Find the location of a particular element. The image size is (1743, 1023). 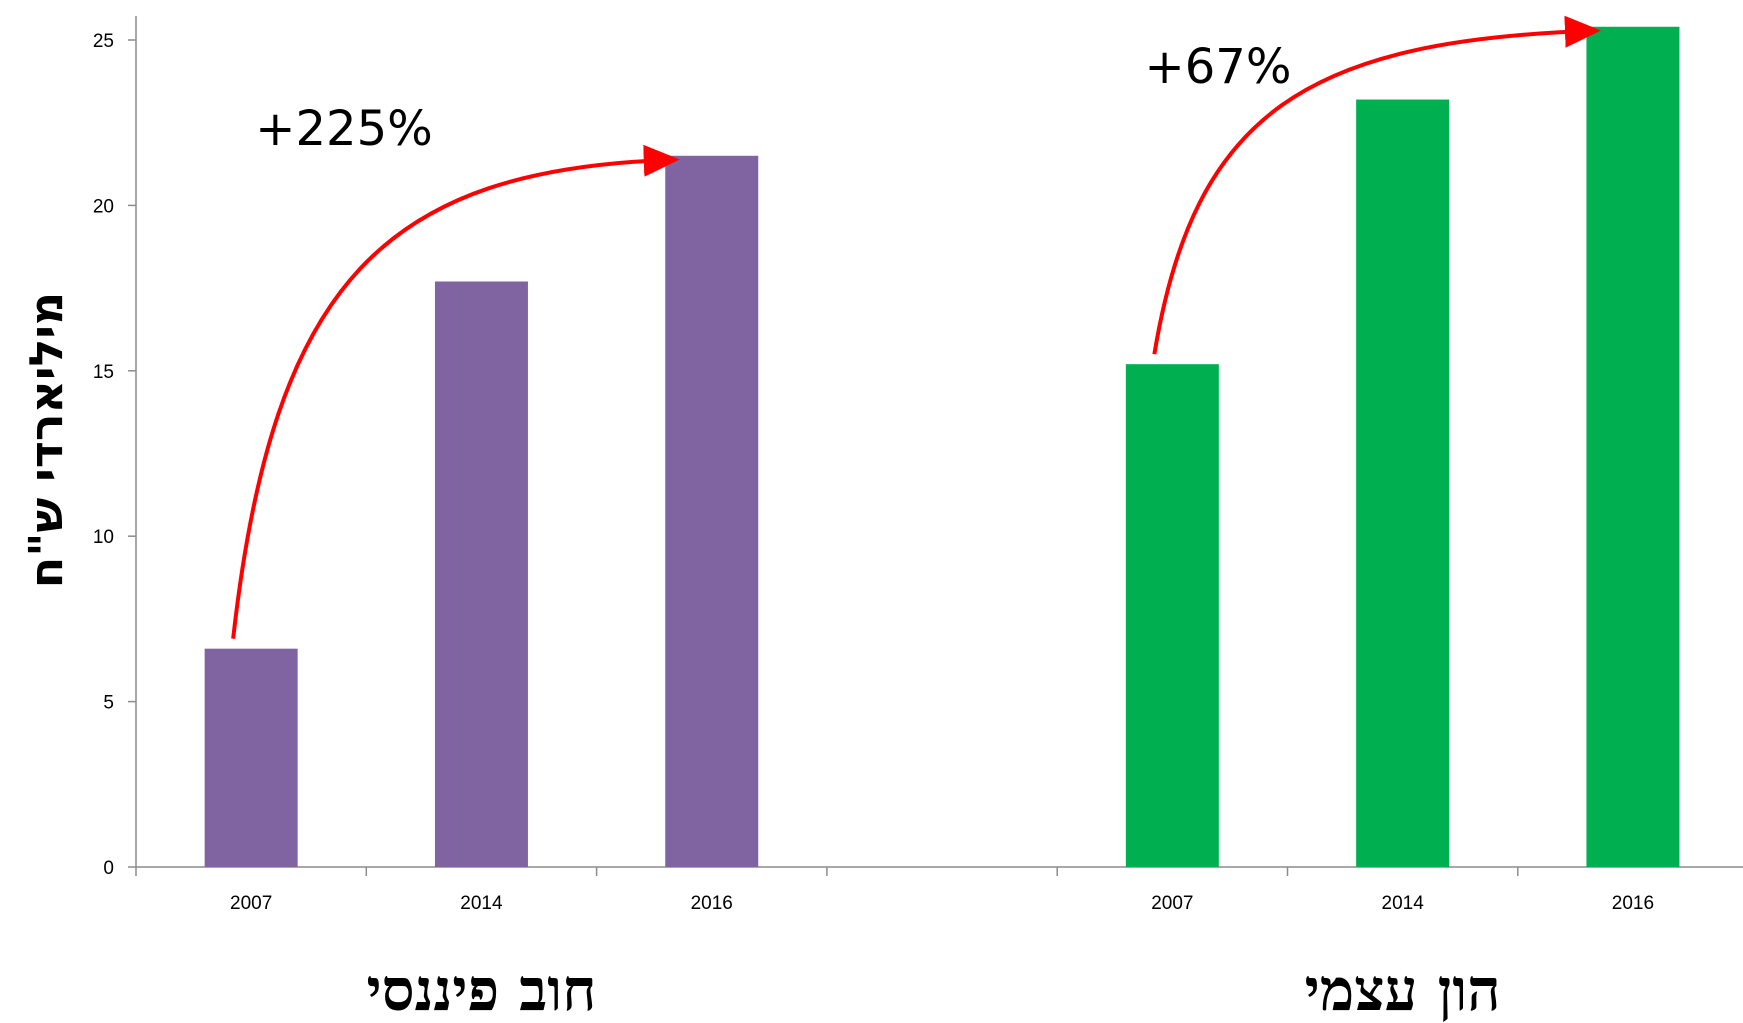

group-label: חוב פיננסי is located at coordinates (481, 989).